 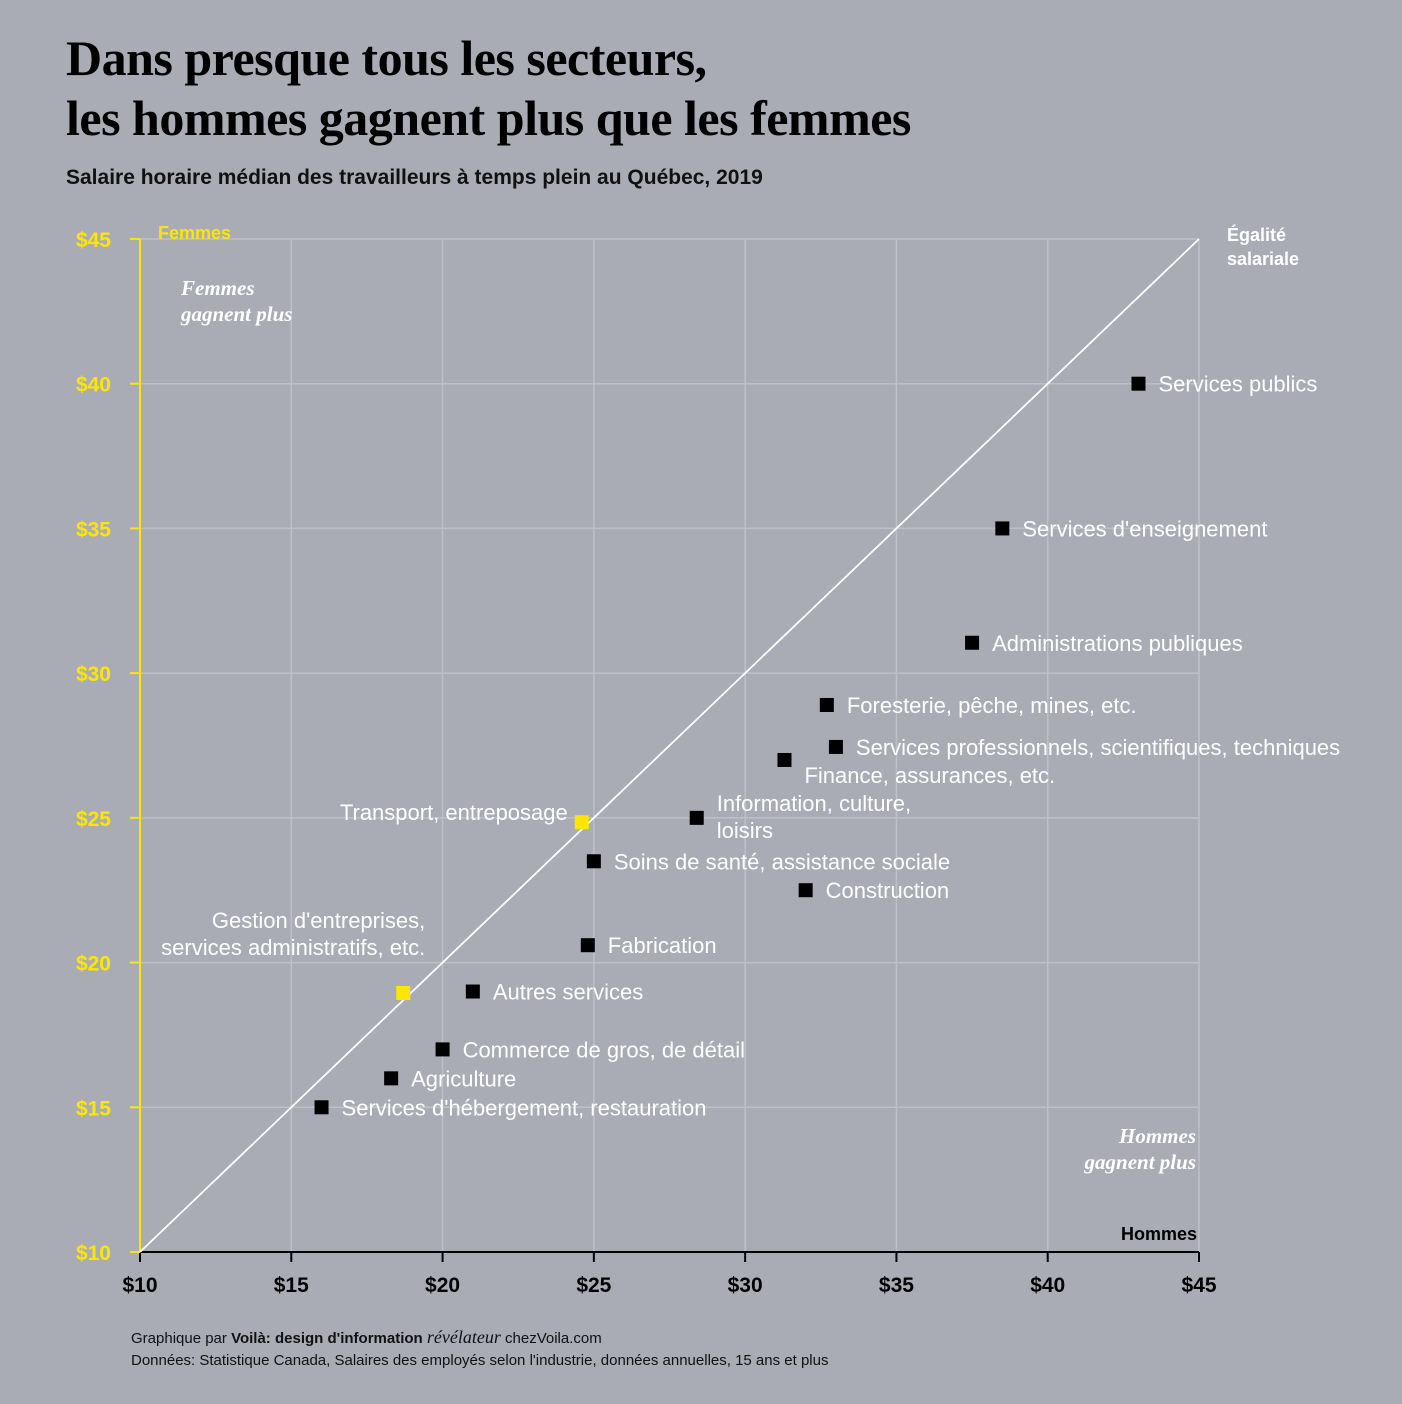 What do you see at coordinates (327, 1338) in the screenshot?
I see `footer-credit-brand: Voilà: design d'information` at bounding box center [327, 1338].